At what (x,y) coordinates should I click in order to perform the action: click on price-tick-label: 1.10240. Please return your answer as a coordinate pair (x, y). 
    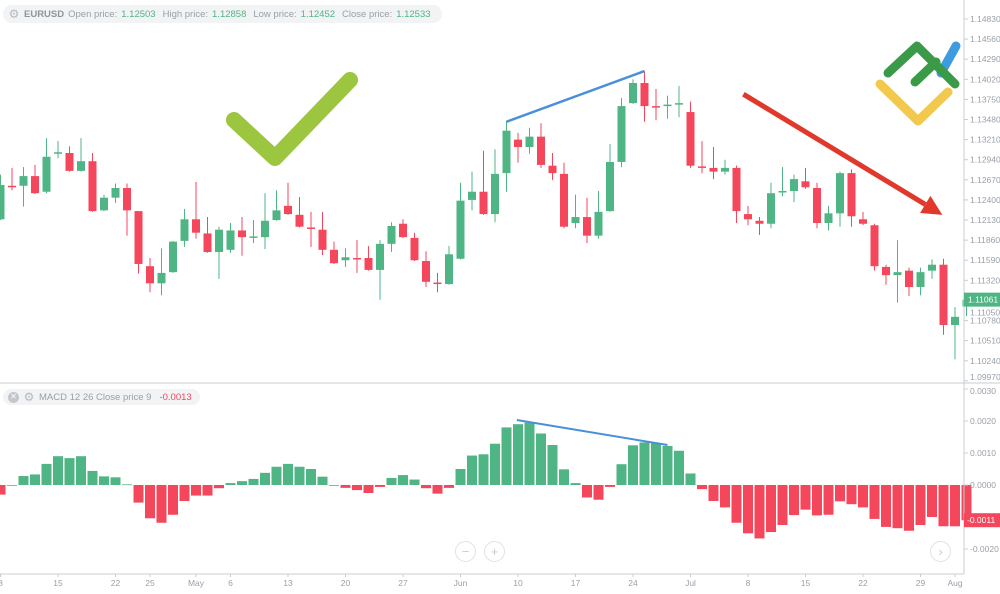
    Looking at the image, I should click on (985, 361).